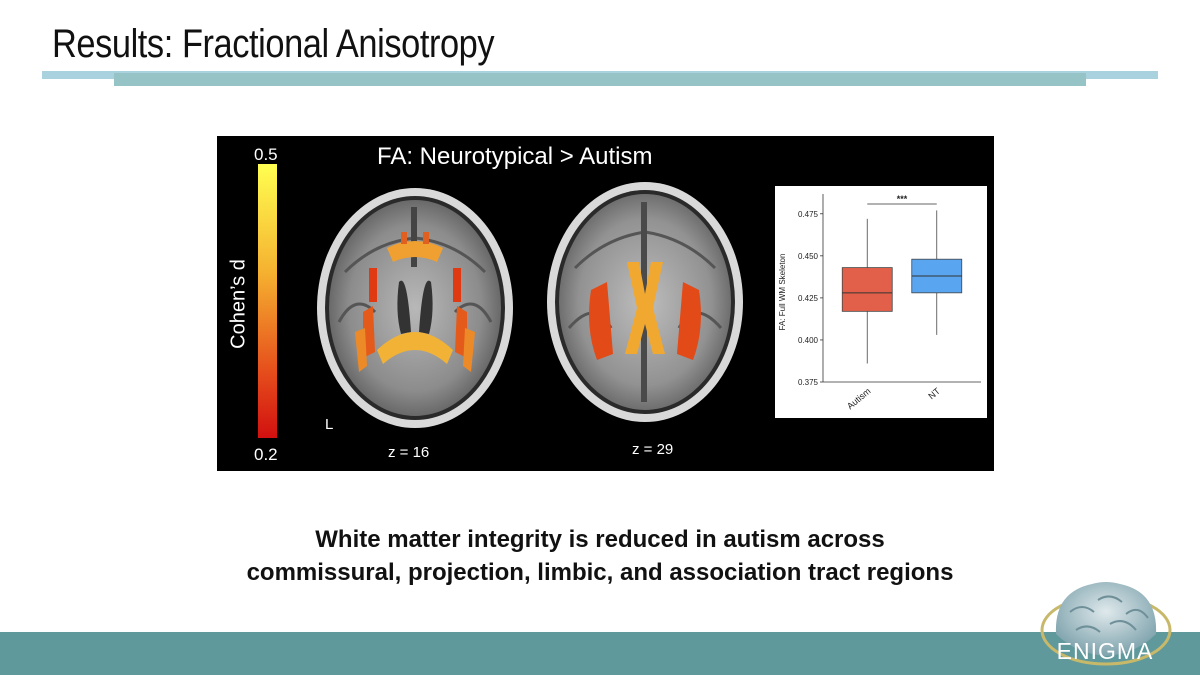 The height and width of the screenshot is (675, 1200). Describe the element at coordinates (645, 302) in the screenshot. I see `brain-slice-z29` at that location.